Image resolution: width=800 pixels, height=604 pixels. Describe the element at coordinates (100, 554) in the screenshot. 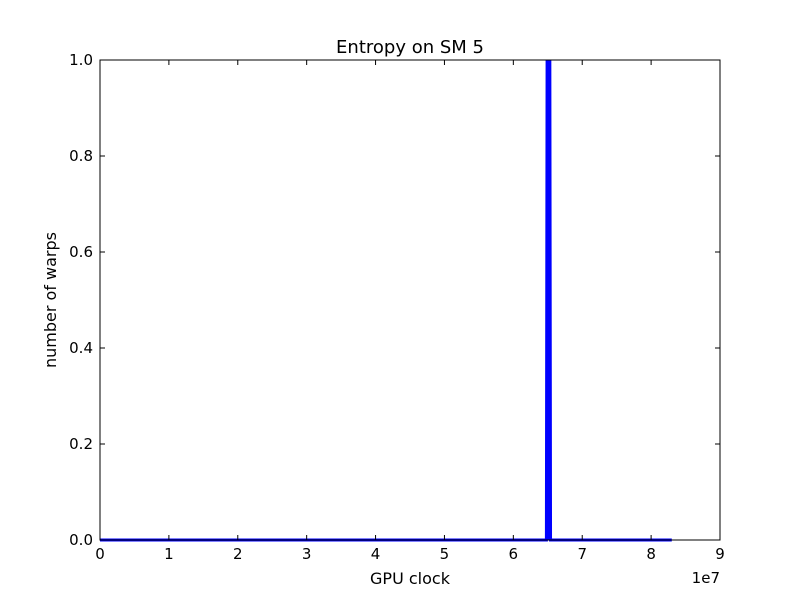

I see `x-tick-label: 0` at that location.